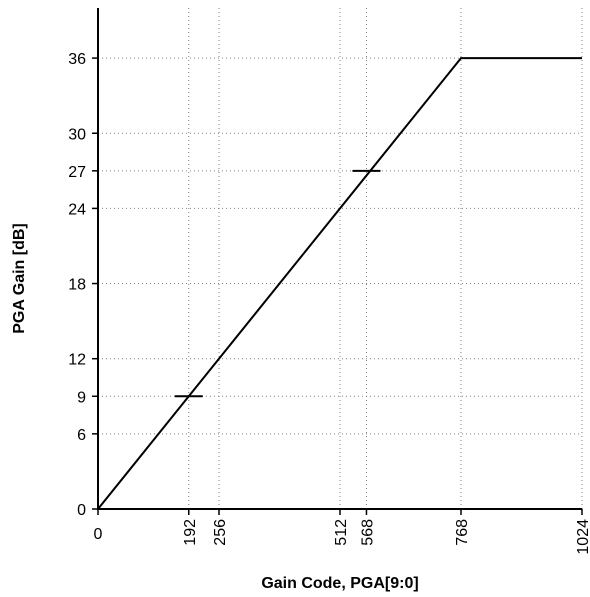 This screenshot has width=590, height=597. Describe the element at coordinates (190, 532) in the screenshot. I see `x-tick-label: 192` at that location.